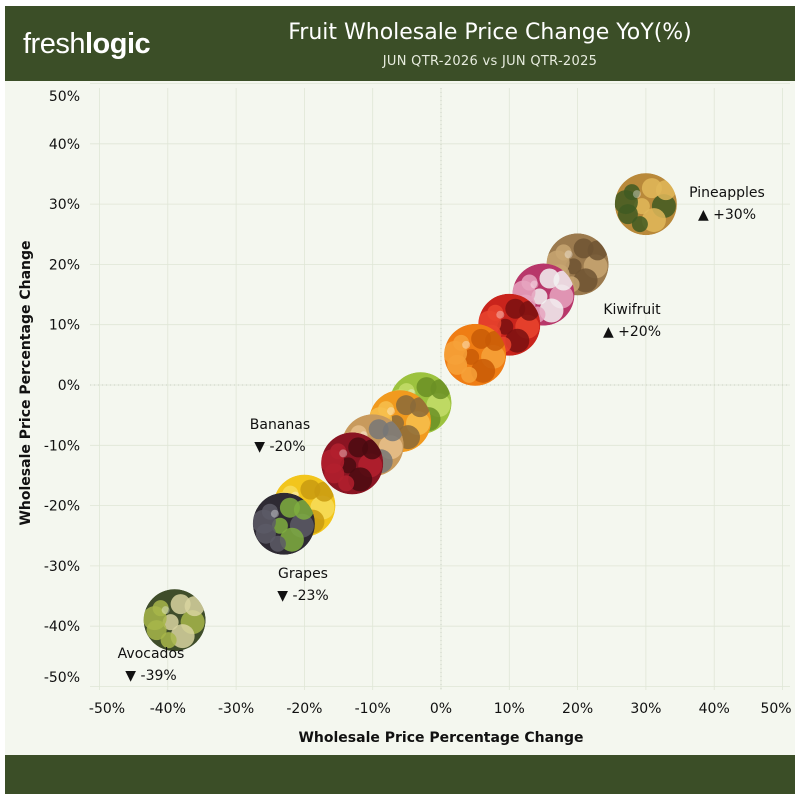  I want to click on x-tick-label: -10%, so click(373, 709).